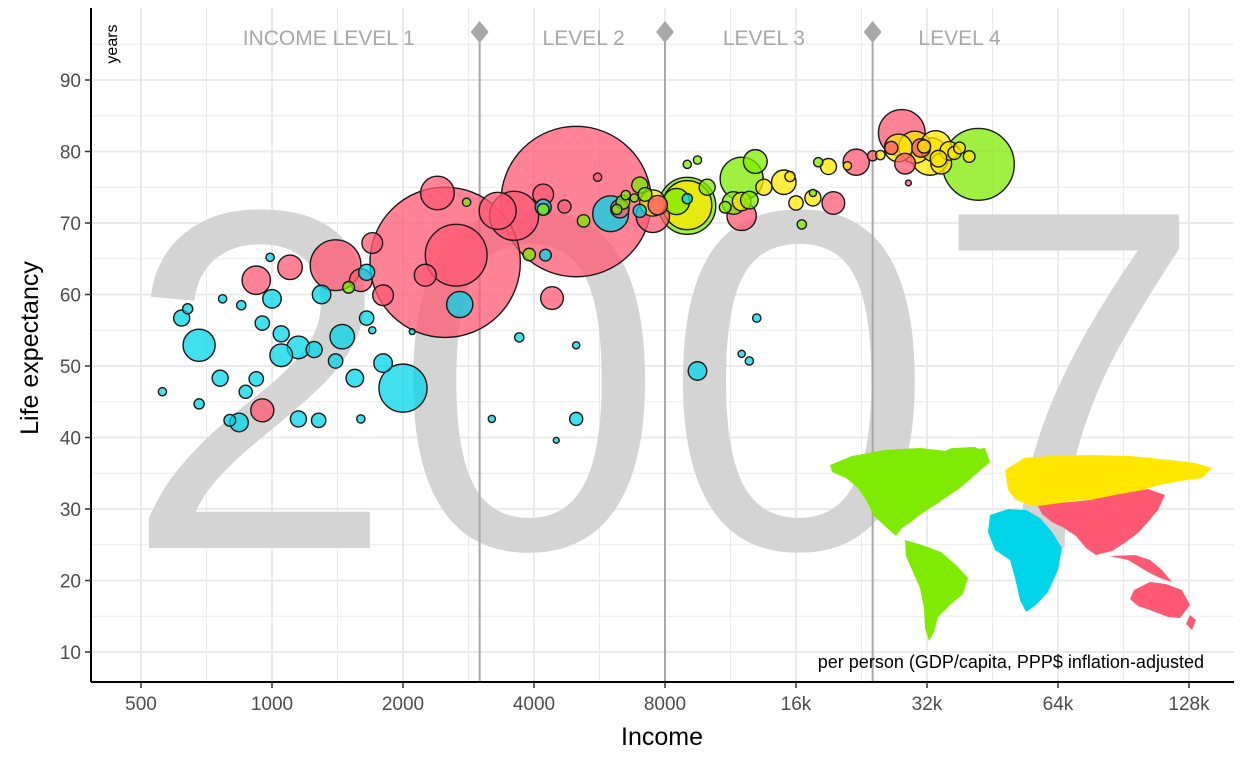 This screenshot has width=1248, height=773. I want to click on x-tick-label: 8000, so click(665, 704).